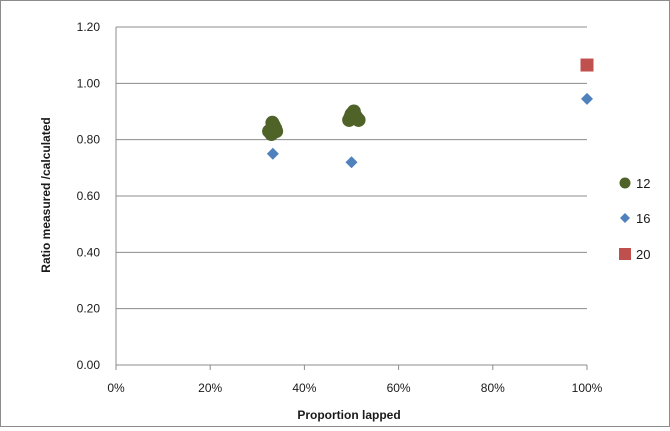 The width and height of the screenshot is (670, 431). What do you see at coordinates (89, 140) in the screenshot?
I see `y-tick-label: 0.80` at bounding box center [89, 140].